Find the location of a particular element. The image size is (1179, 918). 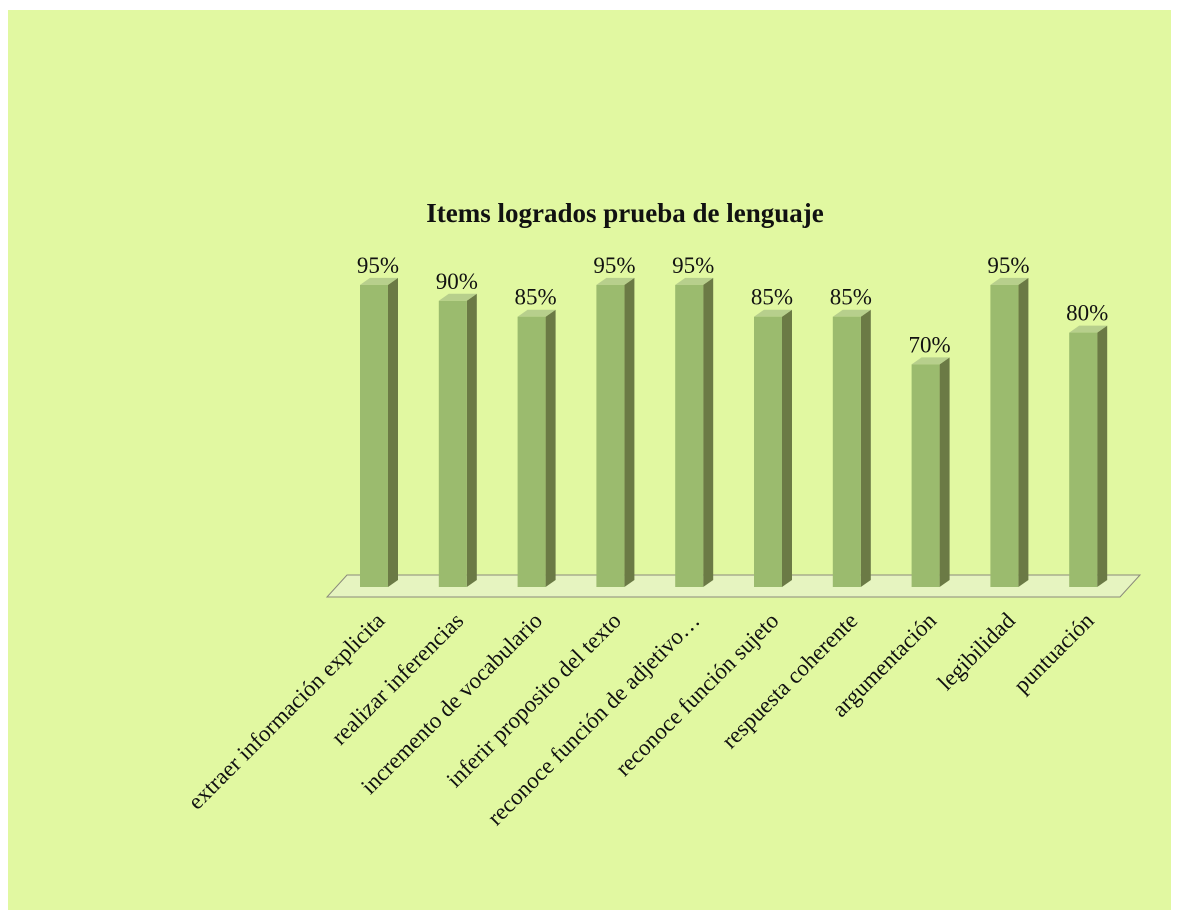

data-label: 90% is located at coordinates (457, 281).